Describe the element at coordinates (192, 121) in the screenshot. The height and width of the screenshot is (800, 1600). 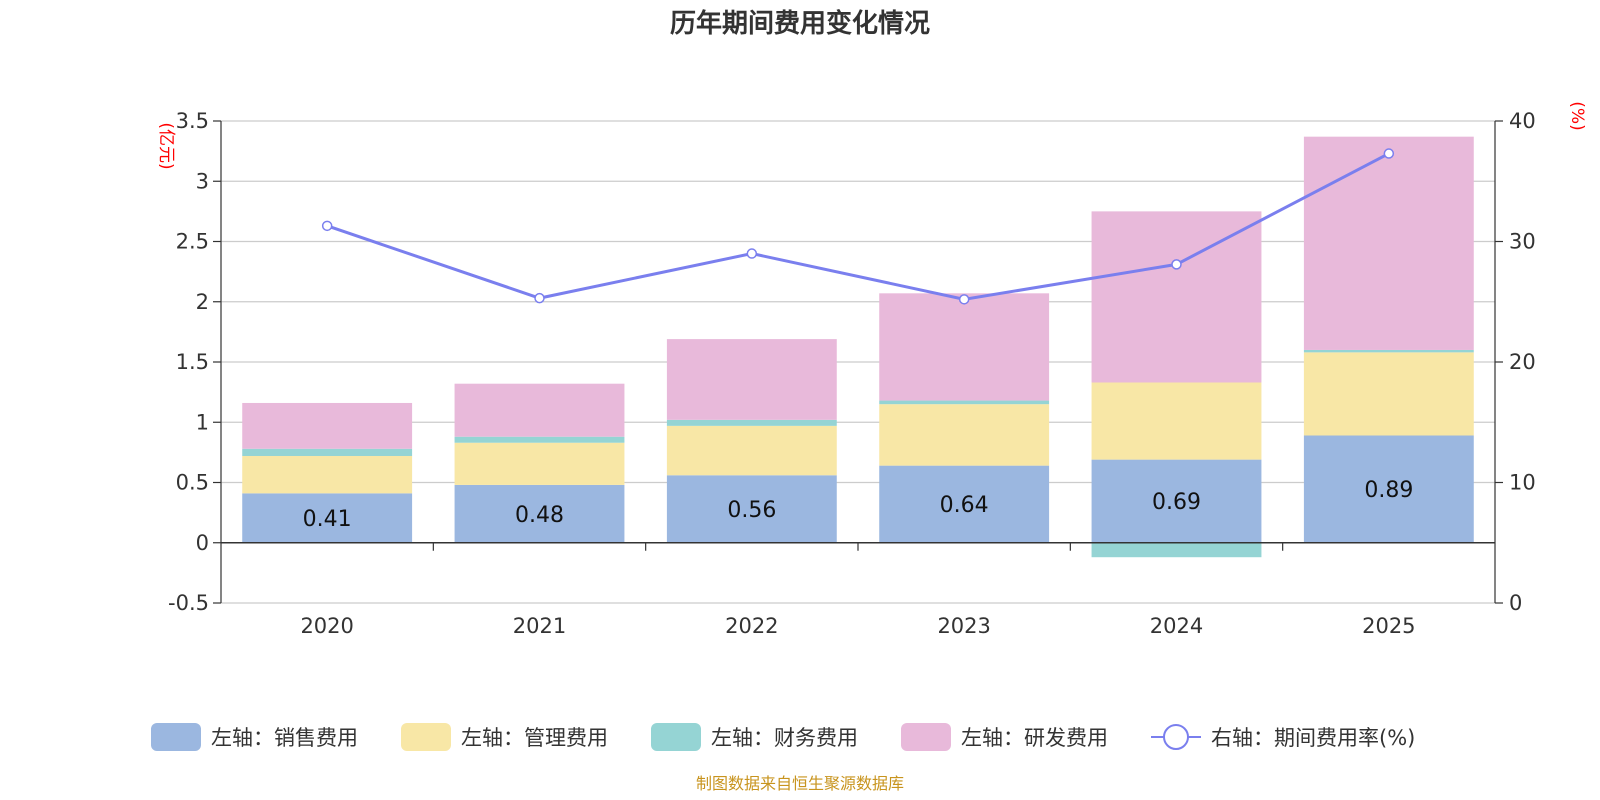
I see `left-tick-label: 3.5` at that location.